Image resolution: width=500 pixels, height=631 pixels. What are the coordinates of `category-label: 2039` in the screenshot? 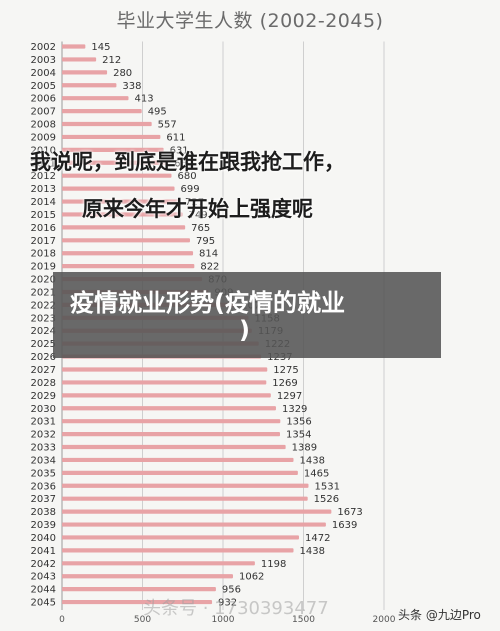 It's located at (43, 525).